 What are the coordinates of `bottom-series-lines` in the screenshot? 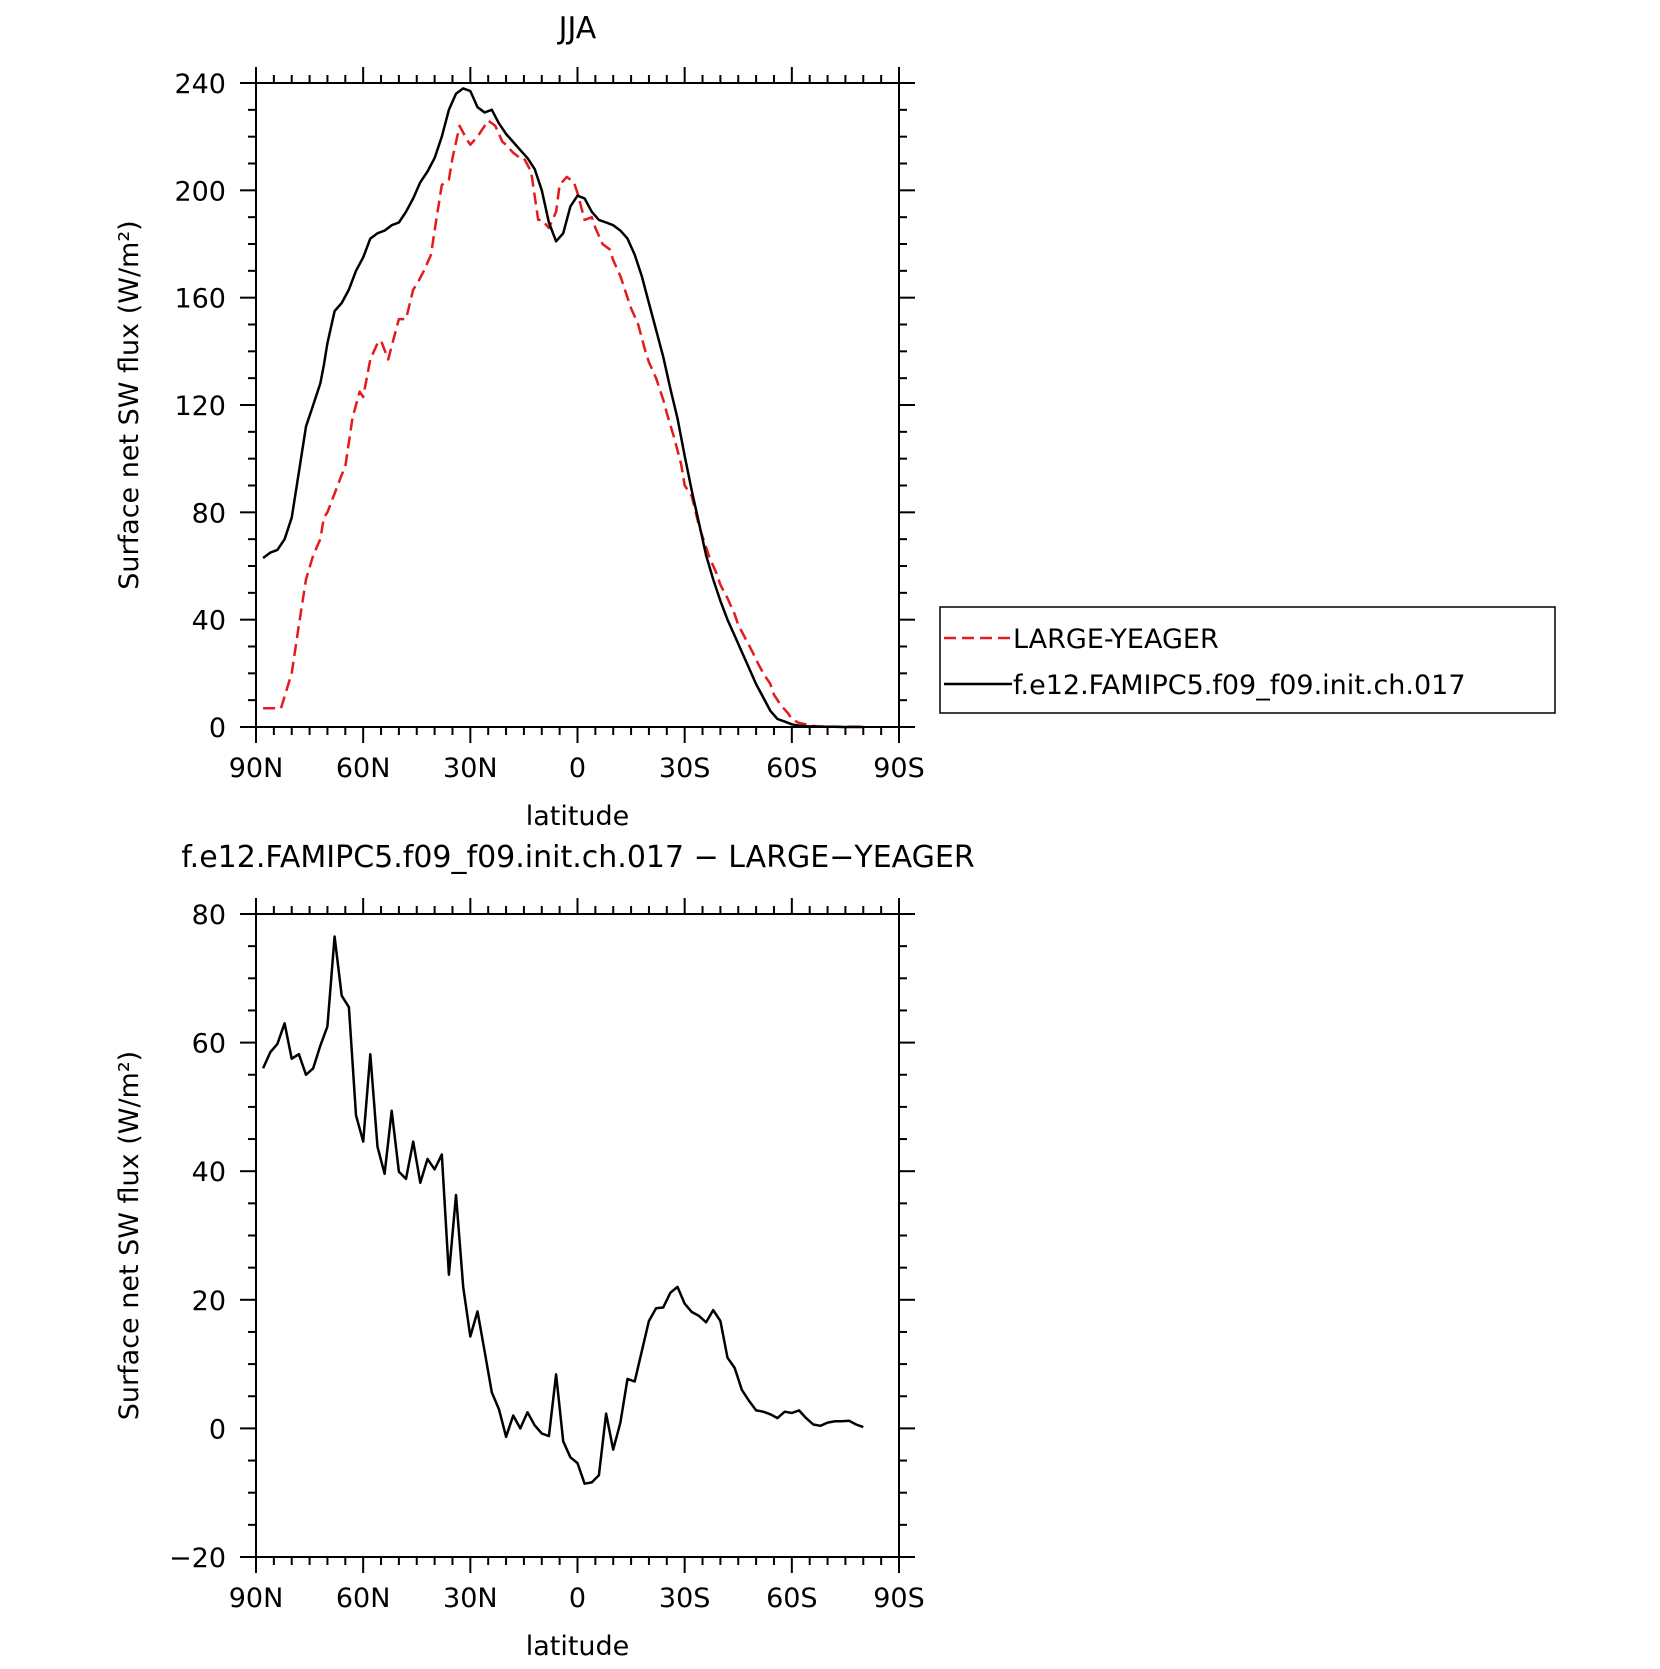 It's located at (562, 1210).